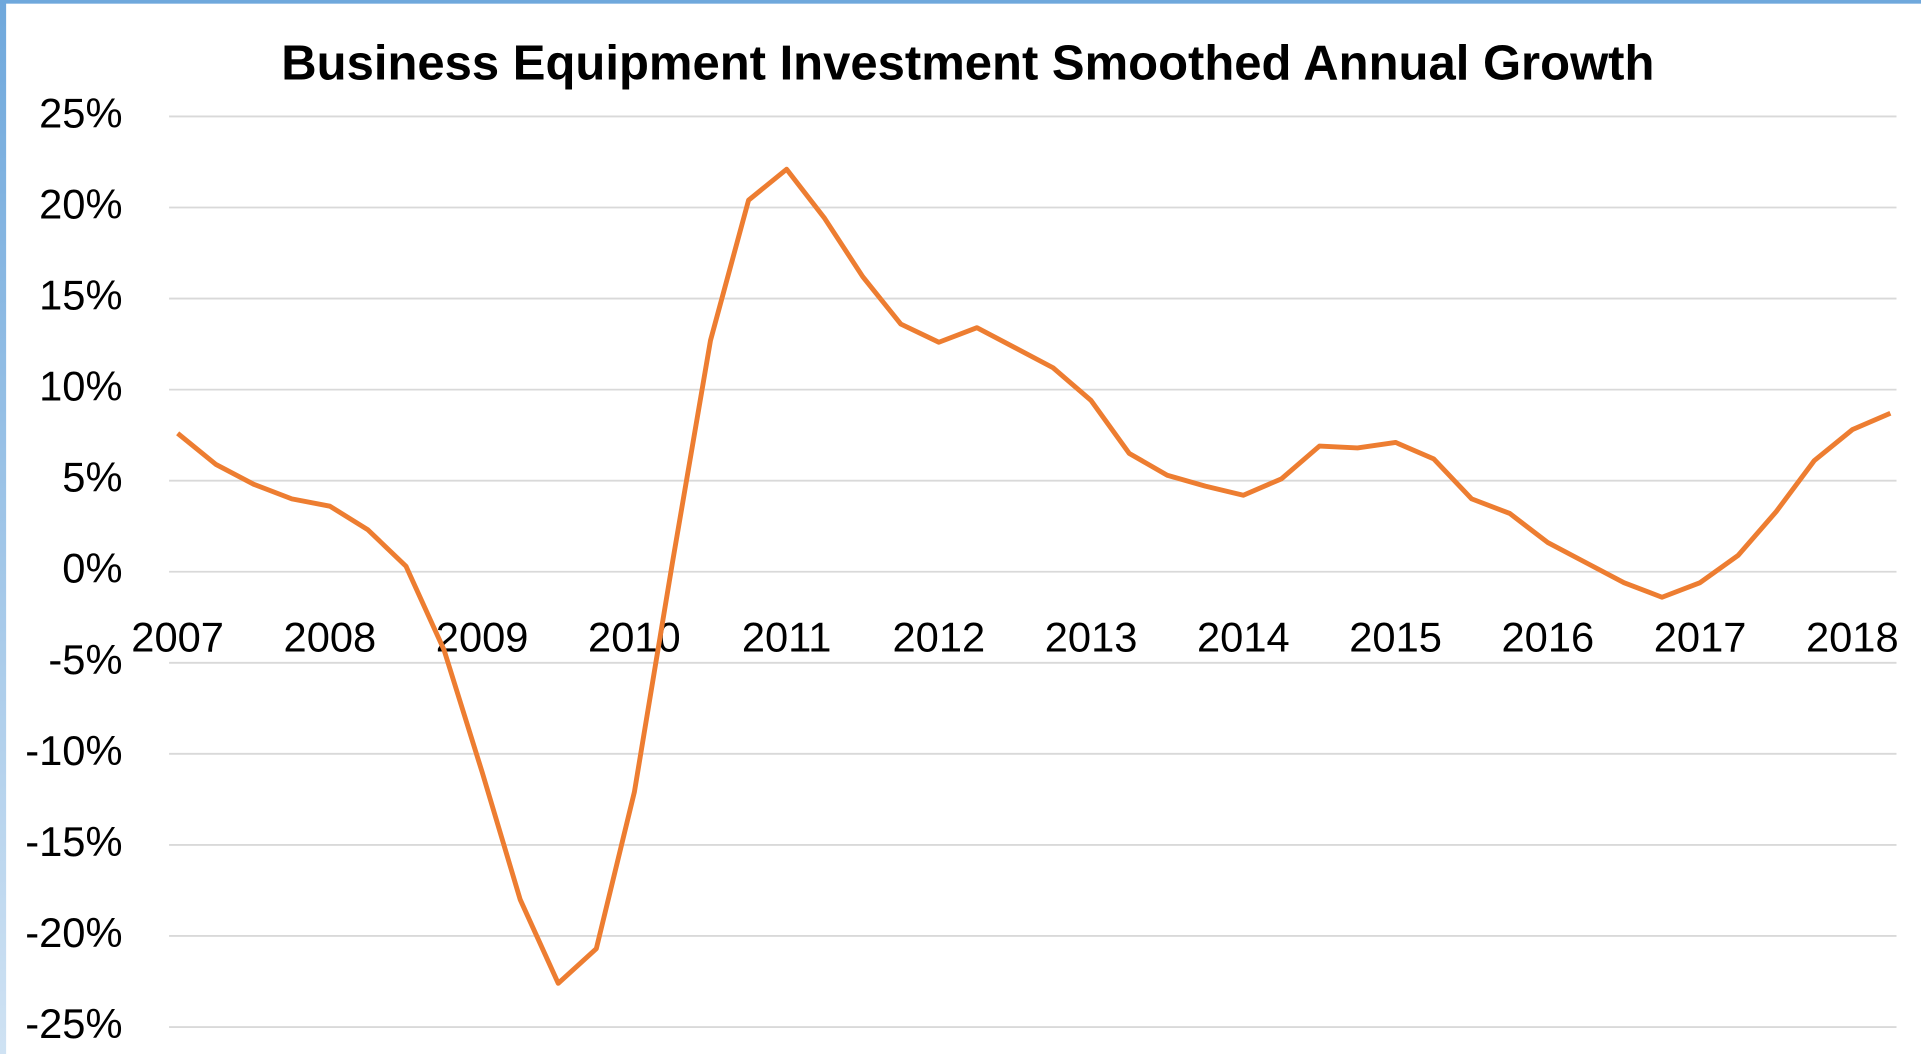 The image size is (1921, 1054). I want to click on x-tick-label: 2016, so click(1547, 636).